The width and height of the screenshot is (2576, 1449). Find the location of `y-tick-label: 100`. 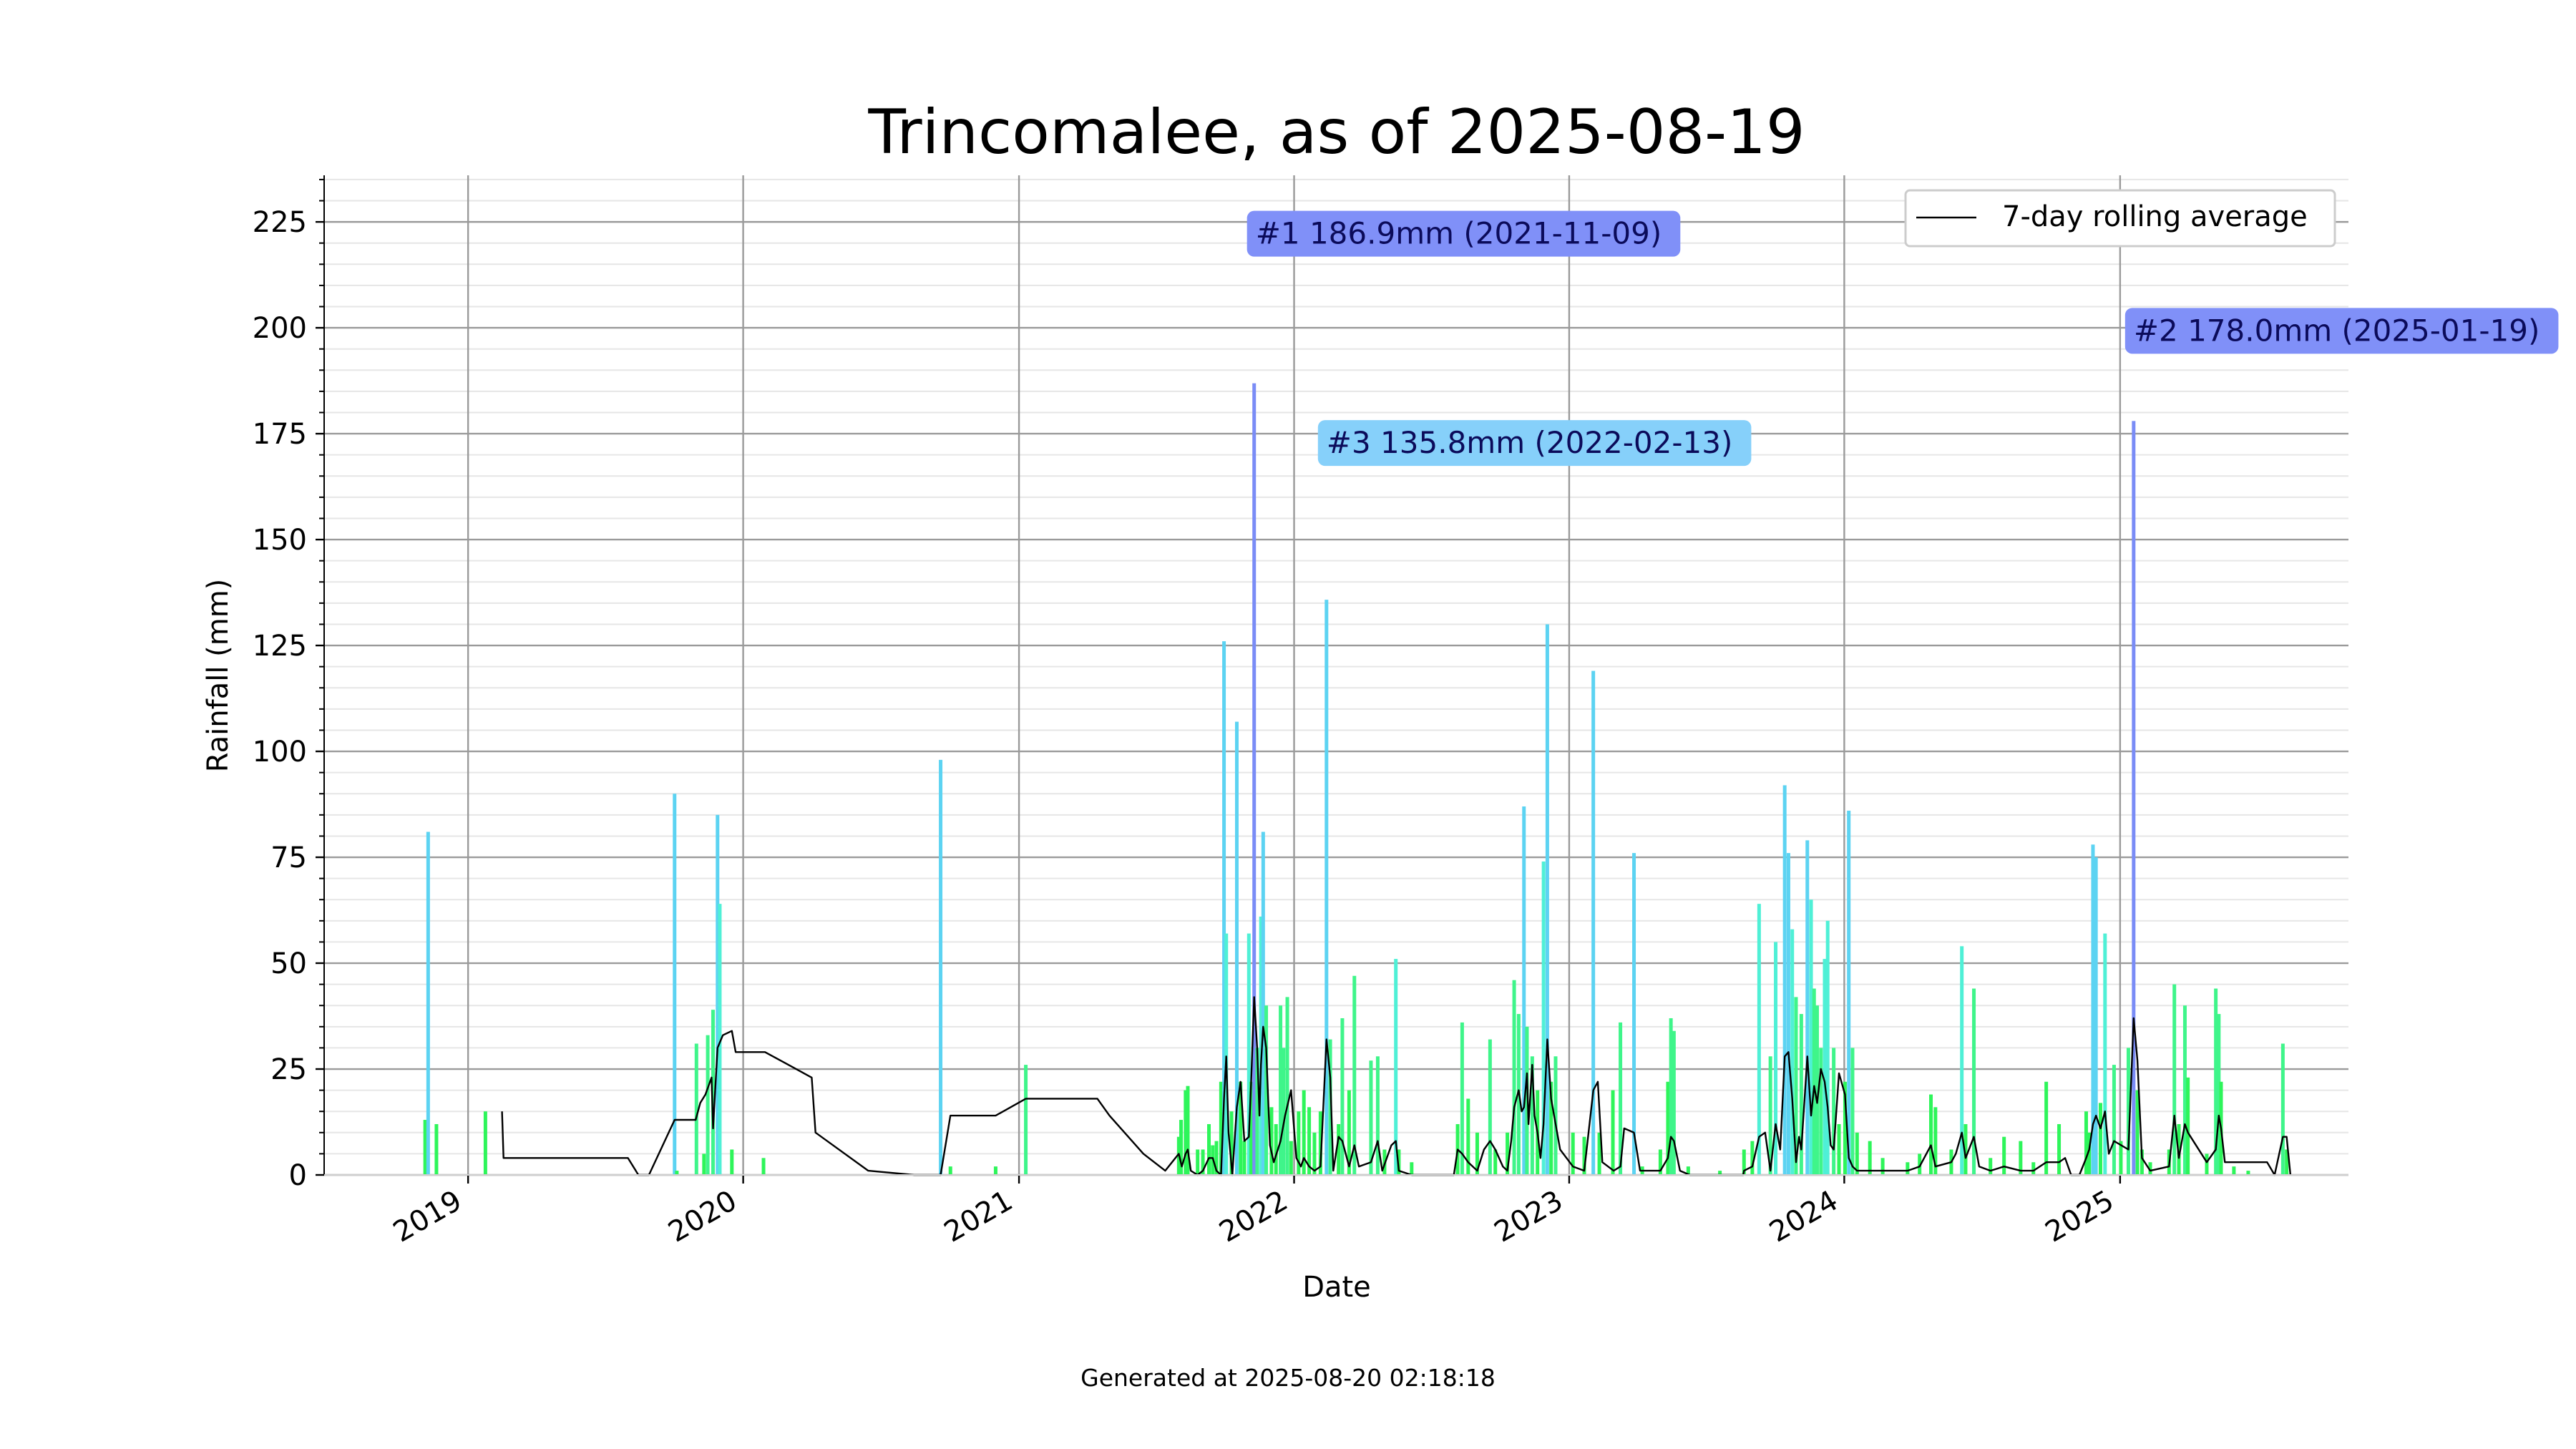

y-tick-label: 100 is located at coordinates (280, 752).